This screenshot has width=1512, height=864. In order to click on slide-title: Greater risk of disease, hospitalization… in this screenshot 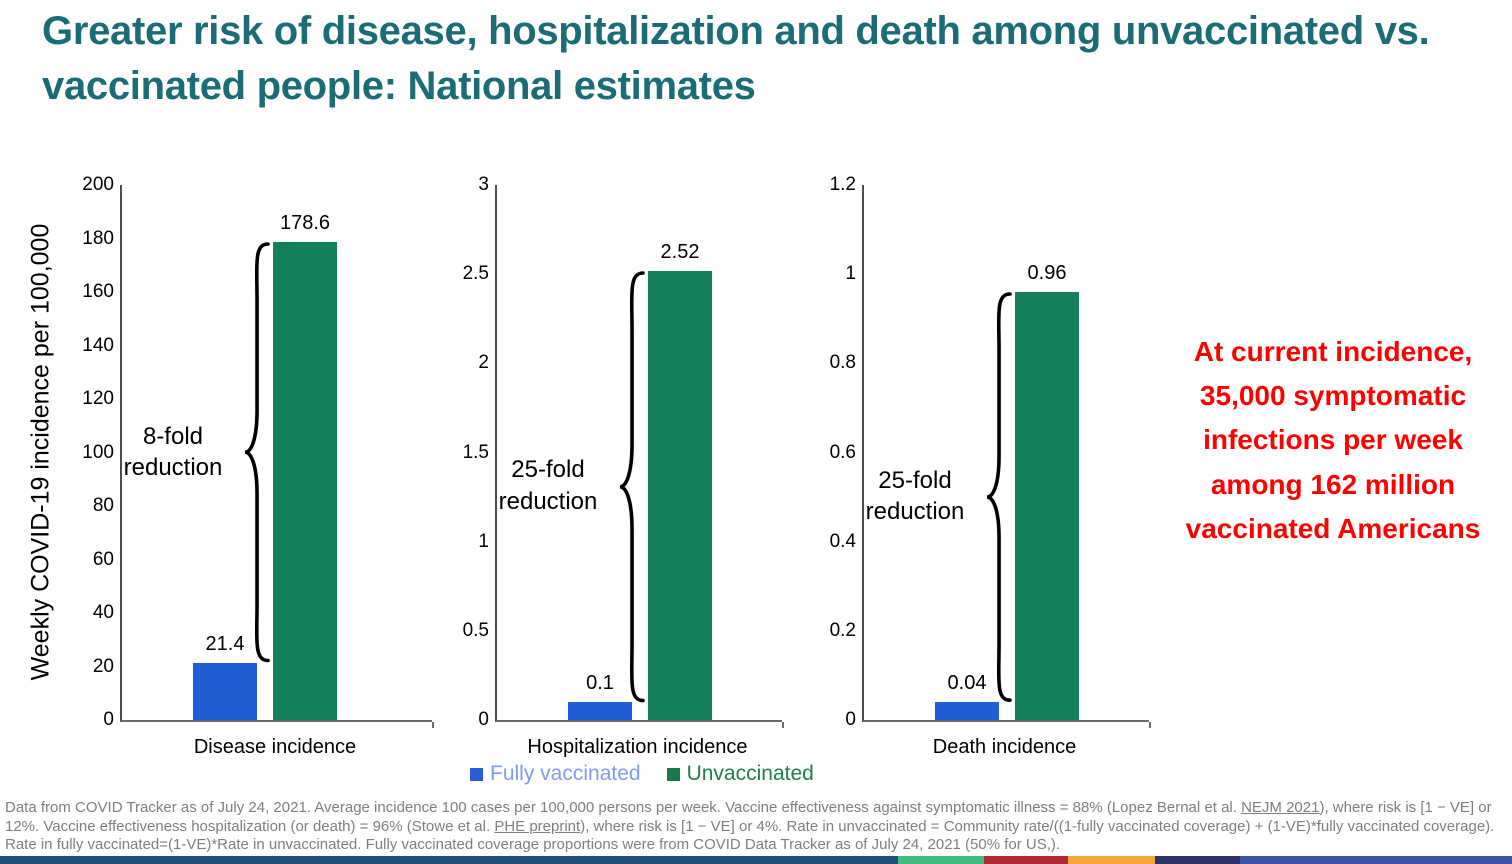, I will do `click(736, 59)`.